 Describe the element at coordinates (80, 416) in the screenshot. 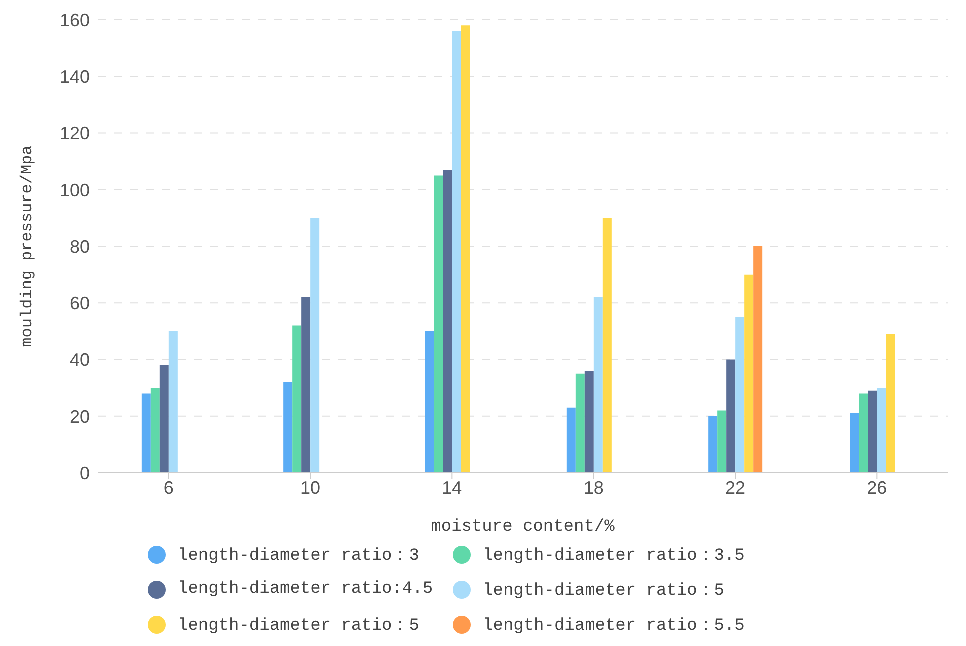

I see `y-tick-label: 20` at that location.